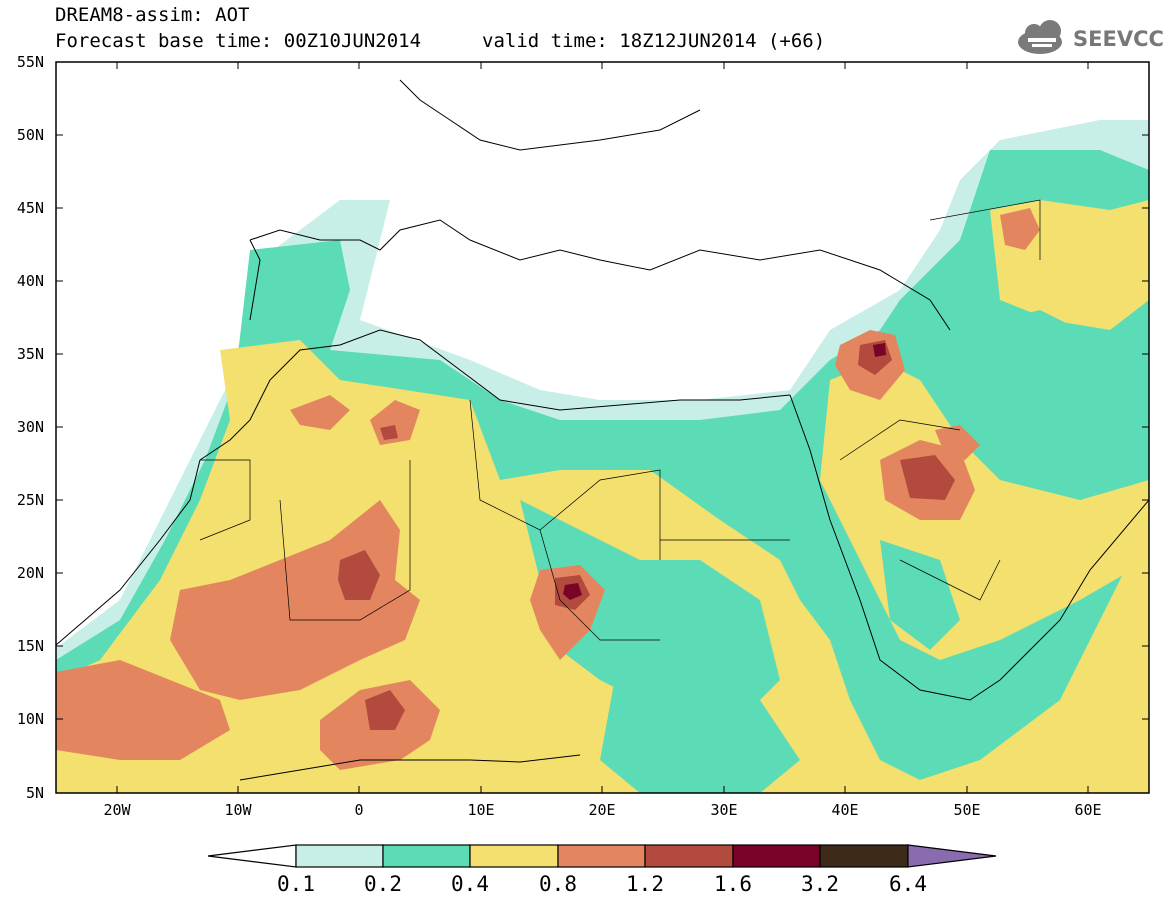  Describe the element at coordinates (30, 427) in the screenshot. I see `lat-label: 30N` at that location.